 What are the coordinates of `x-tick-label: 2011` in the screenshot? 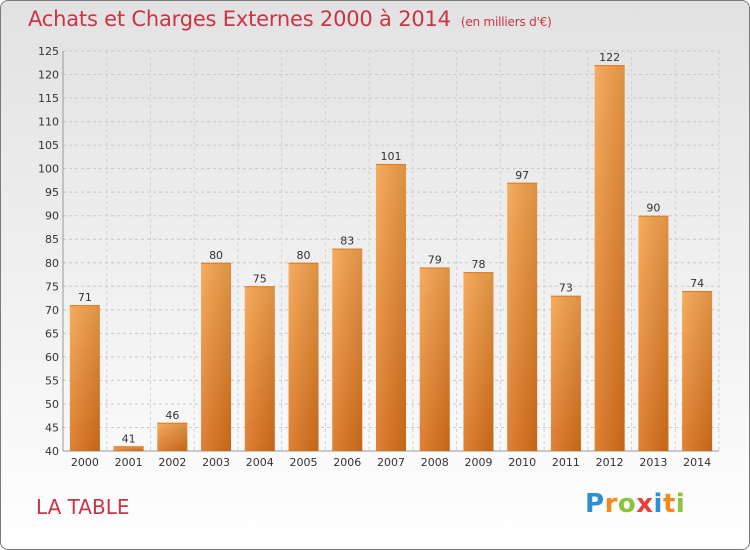 It's located at (566, 462).